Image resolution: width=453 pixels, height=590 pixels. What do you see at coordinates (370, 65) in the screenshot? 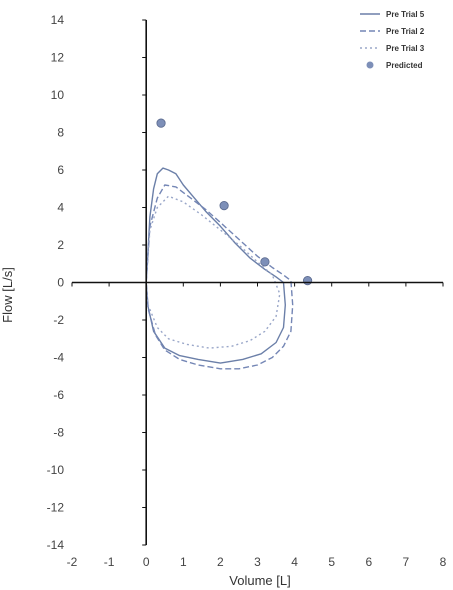
I see `legend-marker` at bounding box center [370, 65].